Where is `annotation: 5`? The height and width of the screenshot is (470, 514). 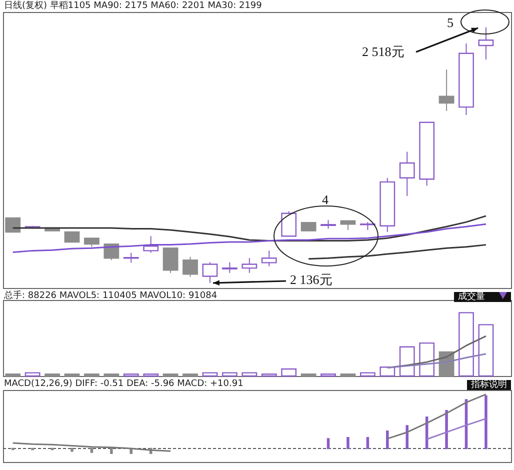 annotation: 5 is located at coordinates (450, 22).